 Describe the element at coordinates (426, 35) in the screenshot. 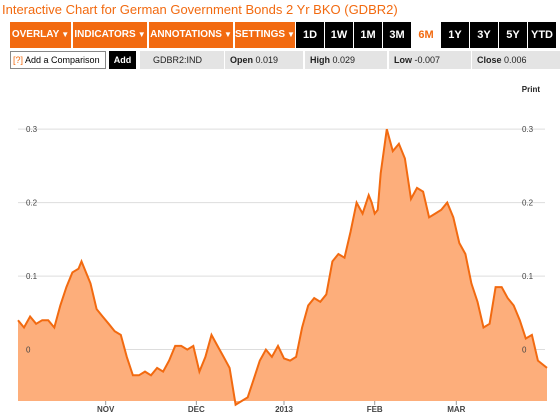

I see `range-6m-button: 6M` at that location.